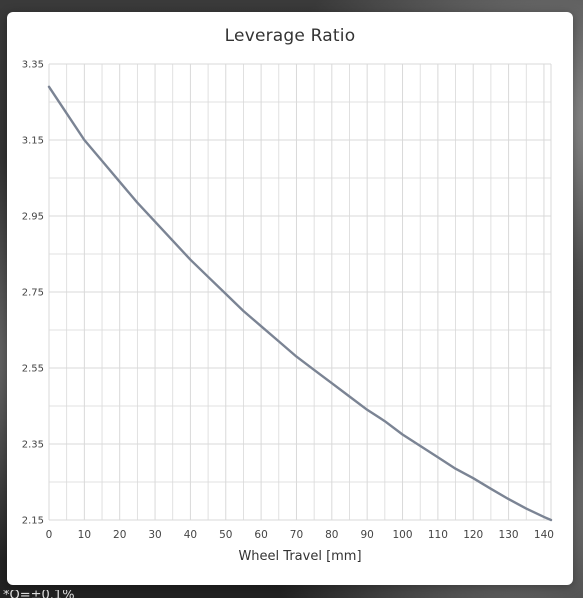  I want to click on x-tick-label: 40, so click(190, 535).